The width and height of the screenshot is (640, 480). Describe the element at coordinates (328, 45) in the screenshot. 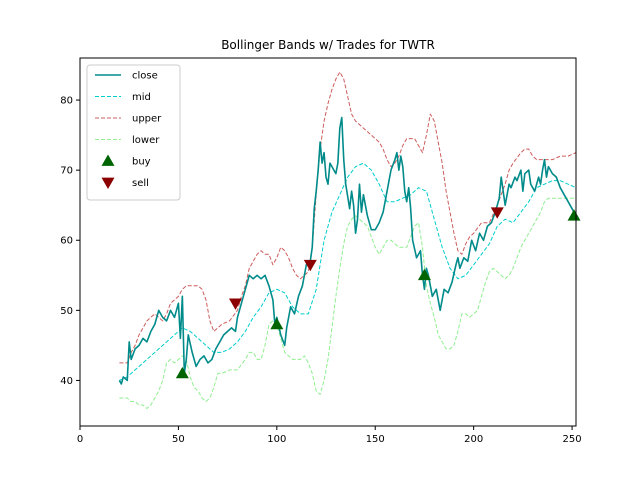

I see `chart-title: Bollinger Bands w/ Trades for TWTR` at that location.